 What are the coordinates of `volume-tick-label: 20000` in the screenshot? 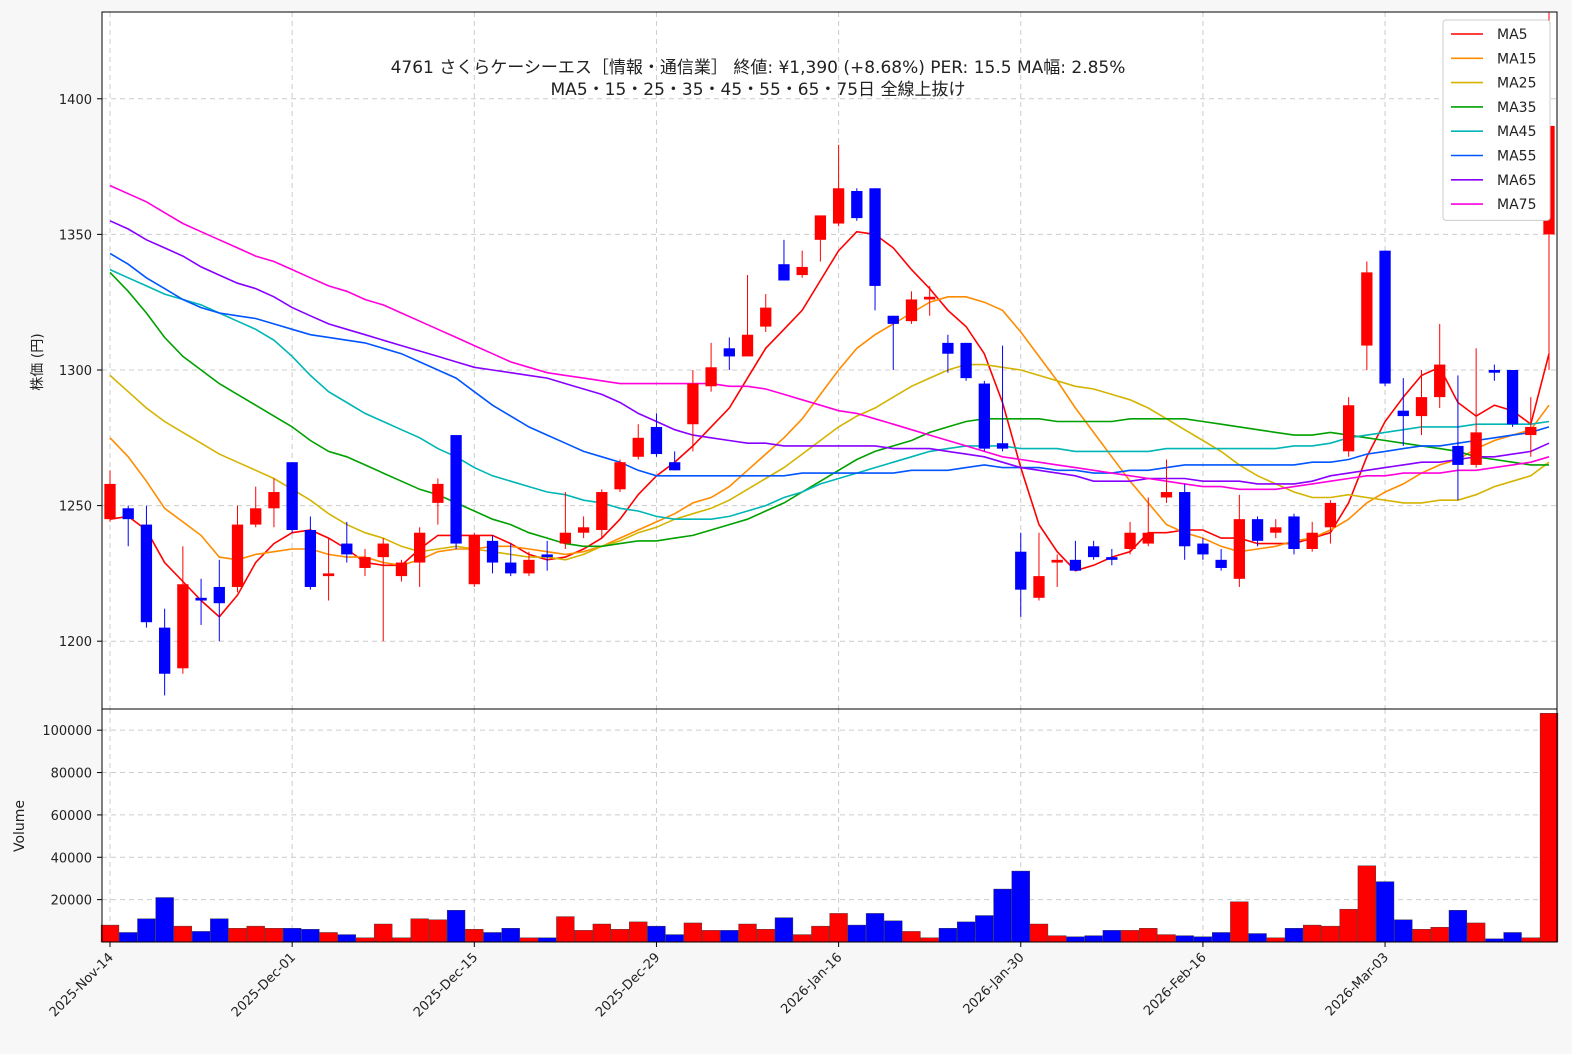 It's located at (71, 901).